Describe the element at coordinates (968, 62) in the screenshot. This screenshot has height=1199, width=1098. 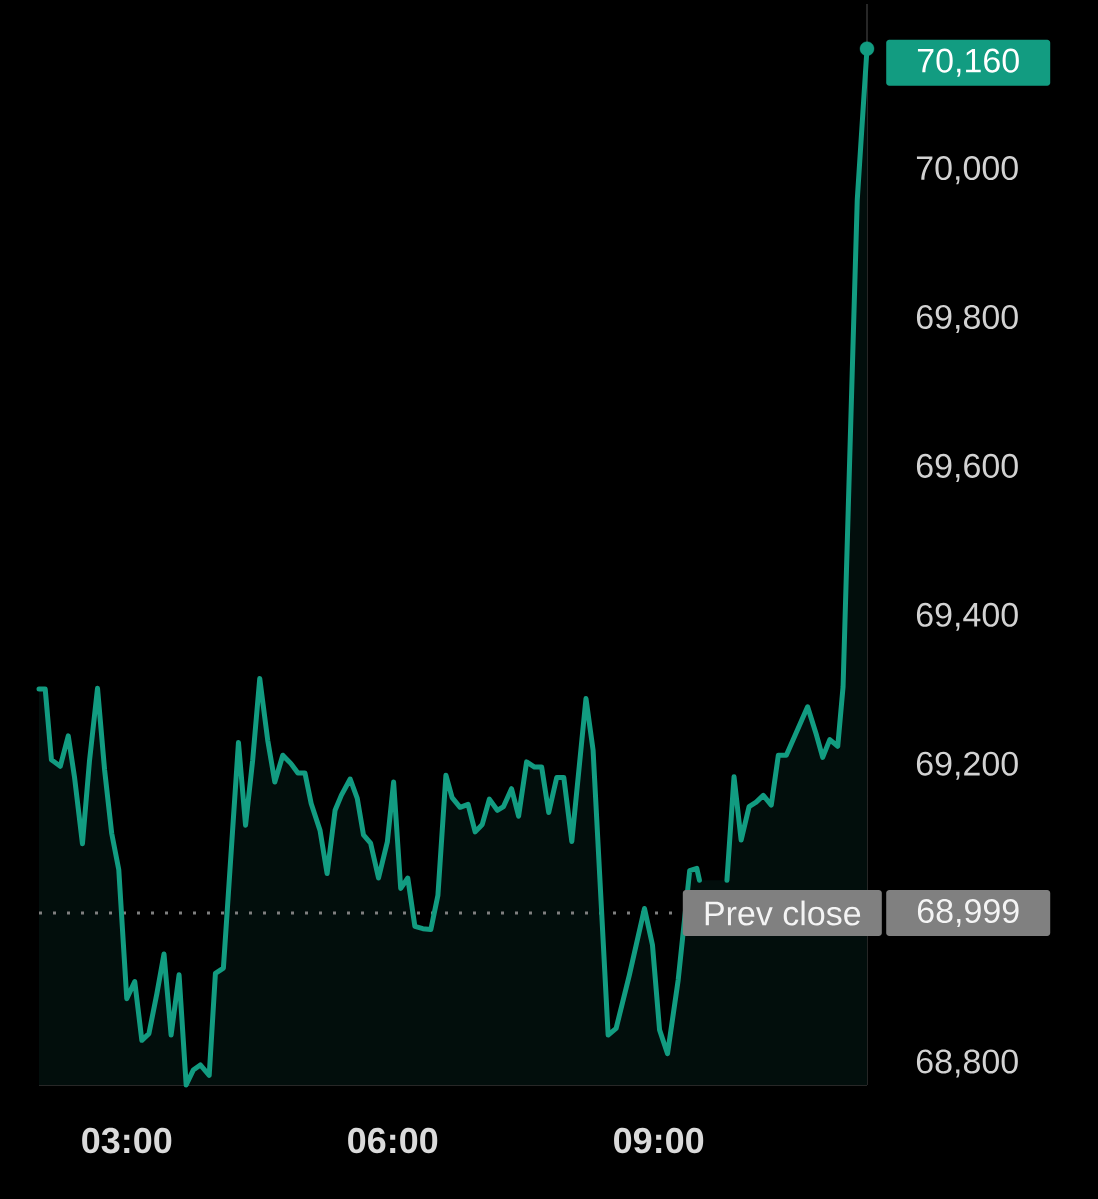
I see `data-label: 70,160` at that location.